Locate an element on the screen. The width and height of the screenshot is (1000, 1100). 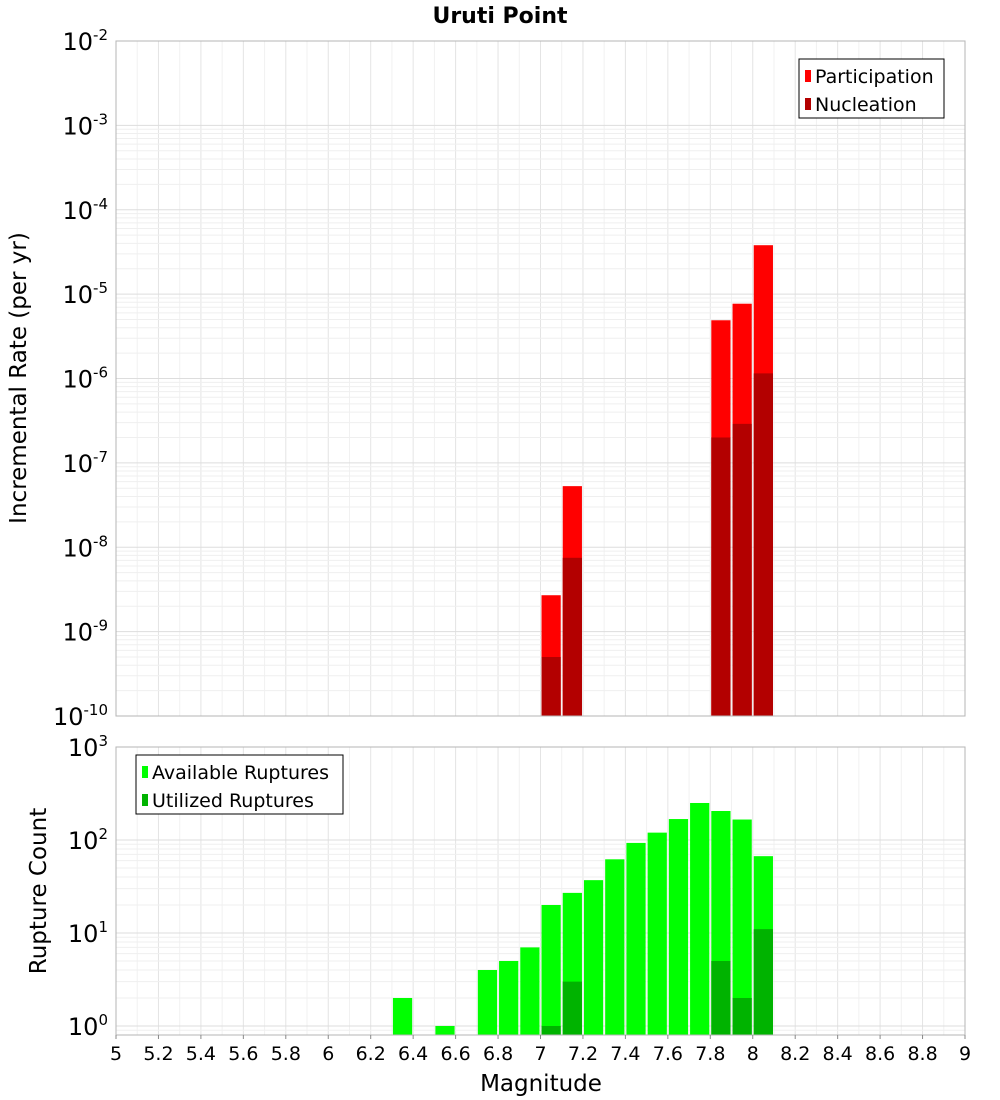
top-y-tick-label: 10⁻³ is located at coordinates (85, 125).